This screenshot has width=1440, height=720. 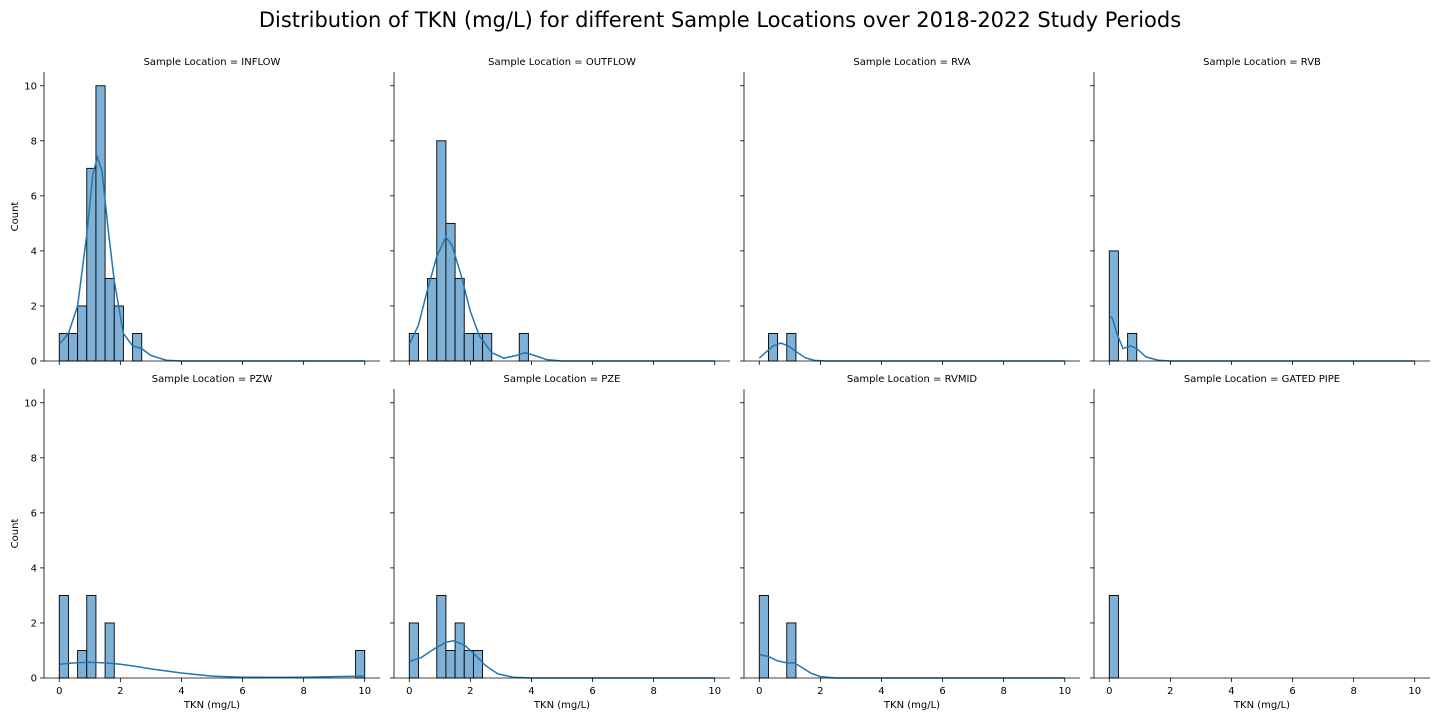 I want to click on panel-title: Sample Location = RVA, so click(x=911, y=62).